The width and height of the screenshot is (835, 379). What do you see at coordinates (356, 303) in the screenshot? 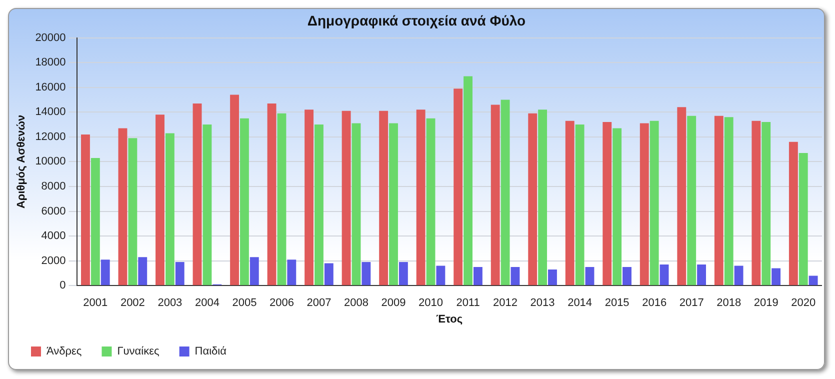
I see `x-tick-label: 2008` at bounding box center [356, 303].